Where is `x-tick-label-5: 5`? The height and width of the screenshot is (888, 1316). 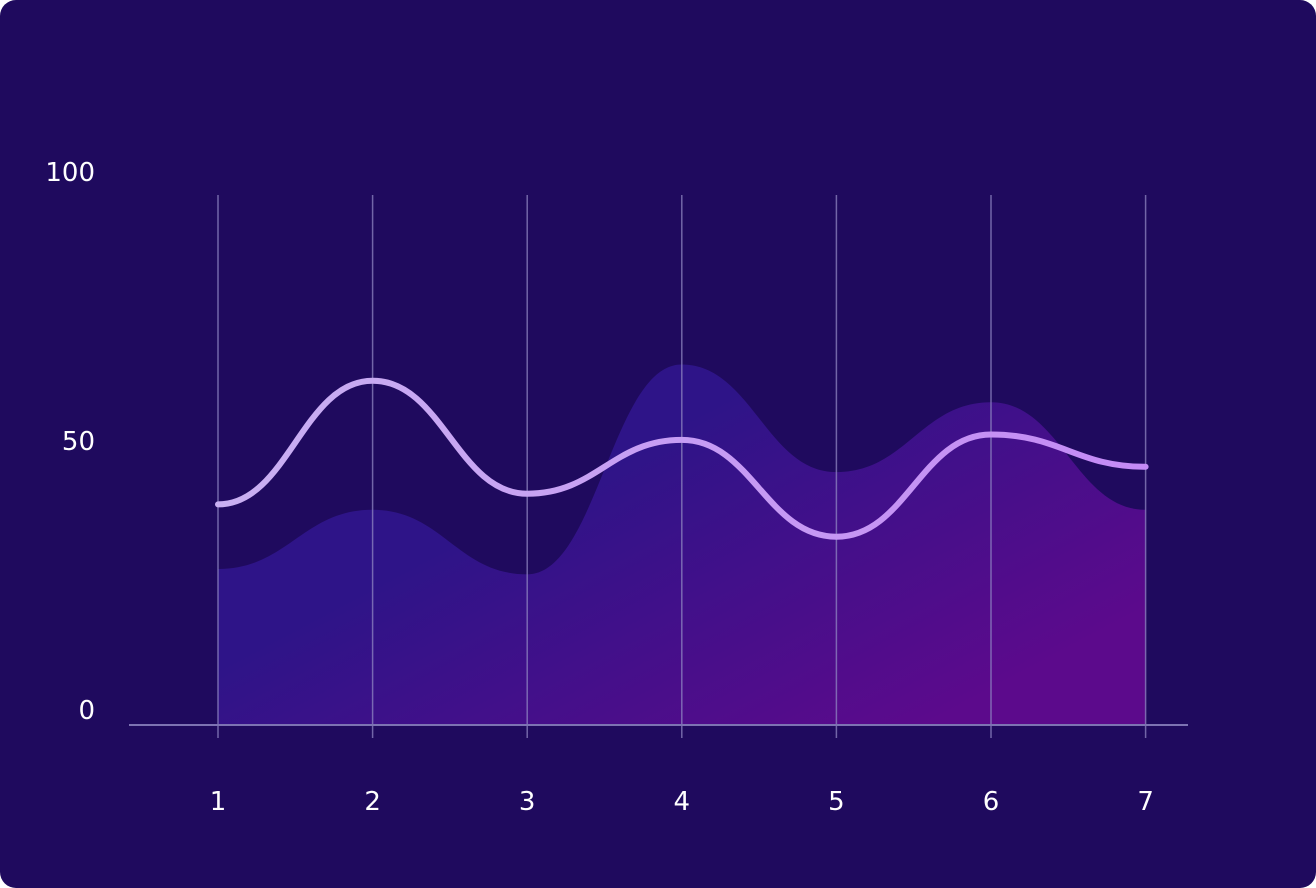
x-tick-label-5: 5 is located at coordinates (836, 802).